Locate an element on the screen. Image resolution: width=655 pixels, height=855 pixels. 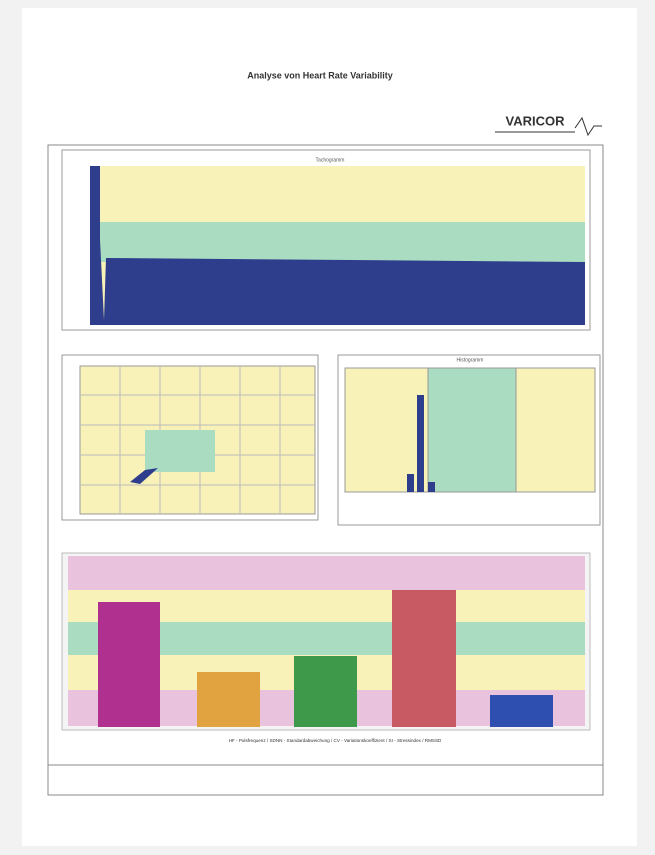
scatter-cloud is located at coordinates (144, 476).